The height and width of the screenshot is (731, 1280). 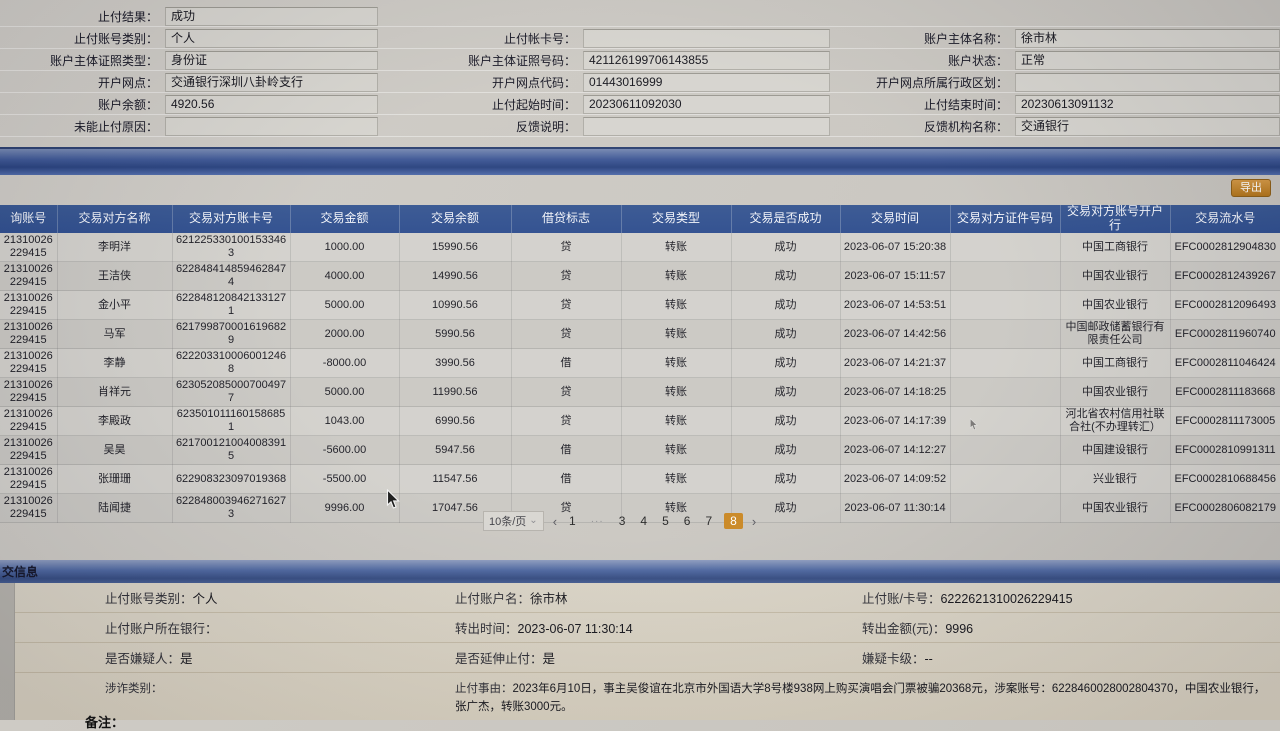 I want to click on field-label: 账户状态：, so click(x=977, y=60).